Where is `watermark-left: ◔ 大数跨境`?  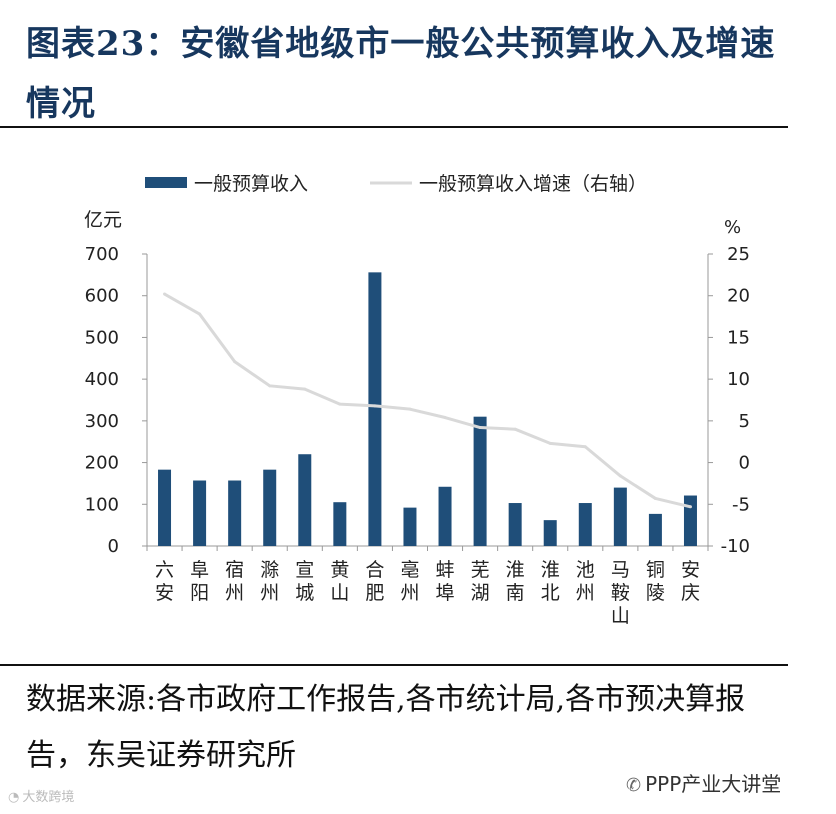 watermark-left: ◔ 大数跨境 is located at coordinates (41, 795).